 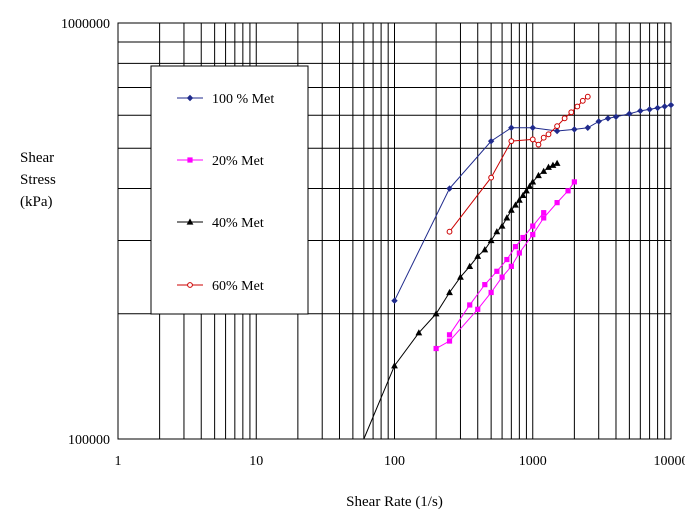 I want to click on y-tick-label: 100000, so click(x=89, y=440).